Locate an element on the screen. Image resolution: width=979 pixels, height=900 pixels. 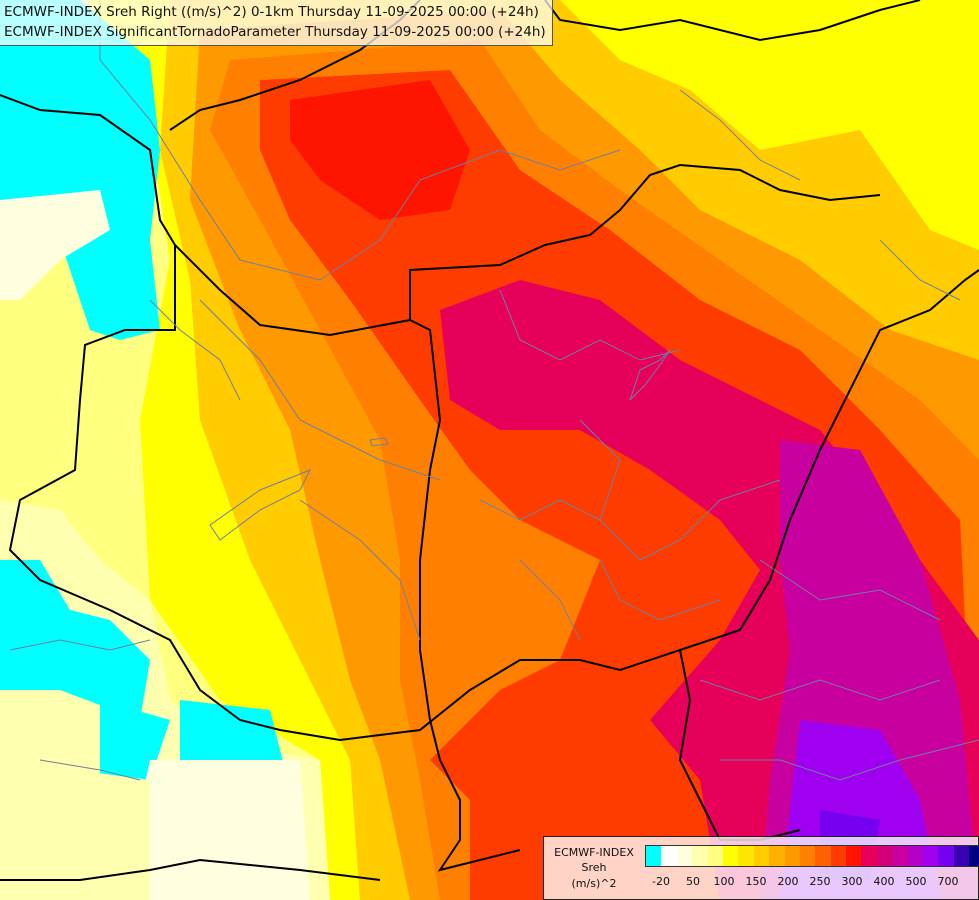
legend-unit-label: (m/s)^2 is located at coordinates (594, 883).